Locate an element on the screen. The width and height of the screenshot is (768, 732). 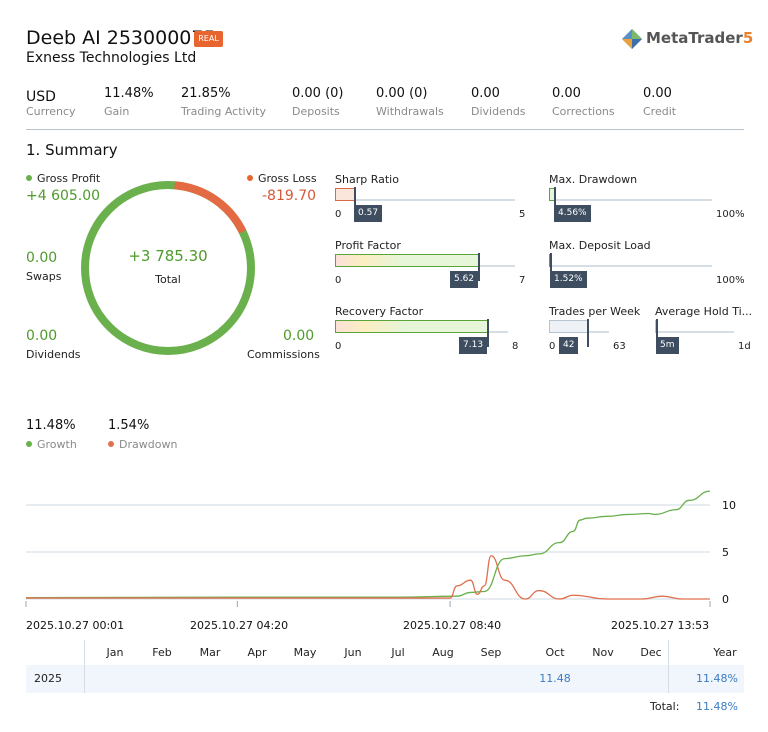
y-tick-label: 10 is located at coordinates (729, 505).